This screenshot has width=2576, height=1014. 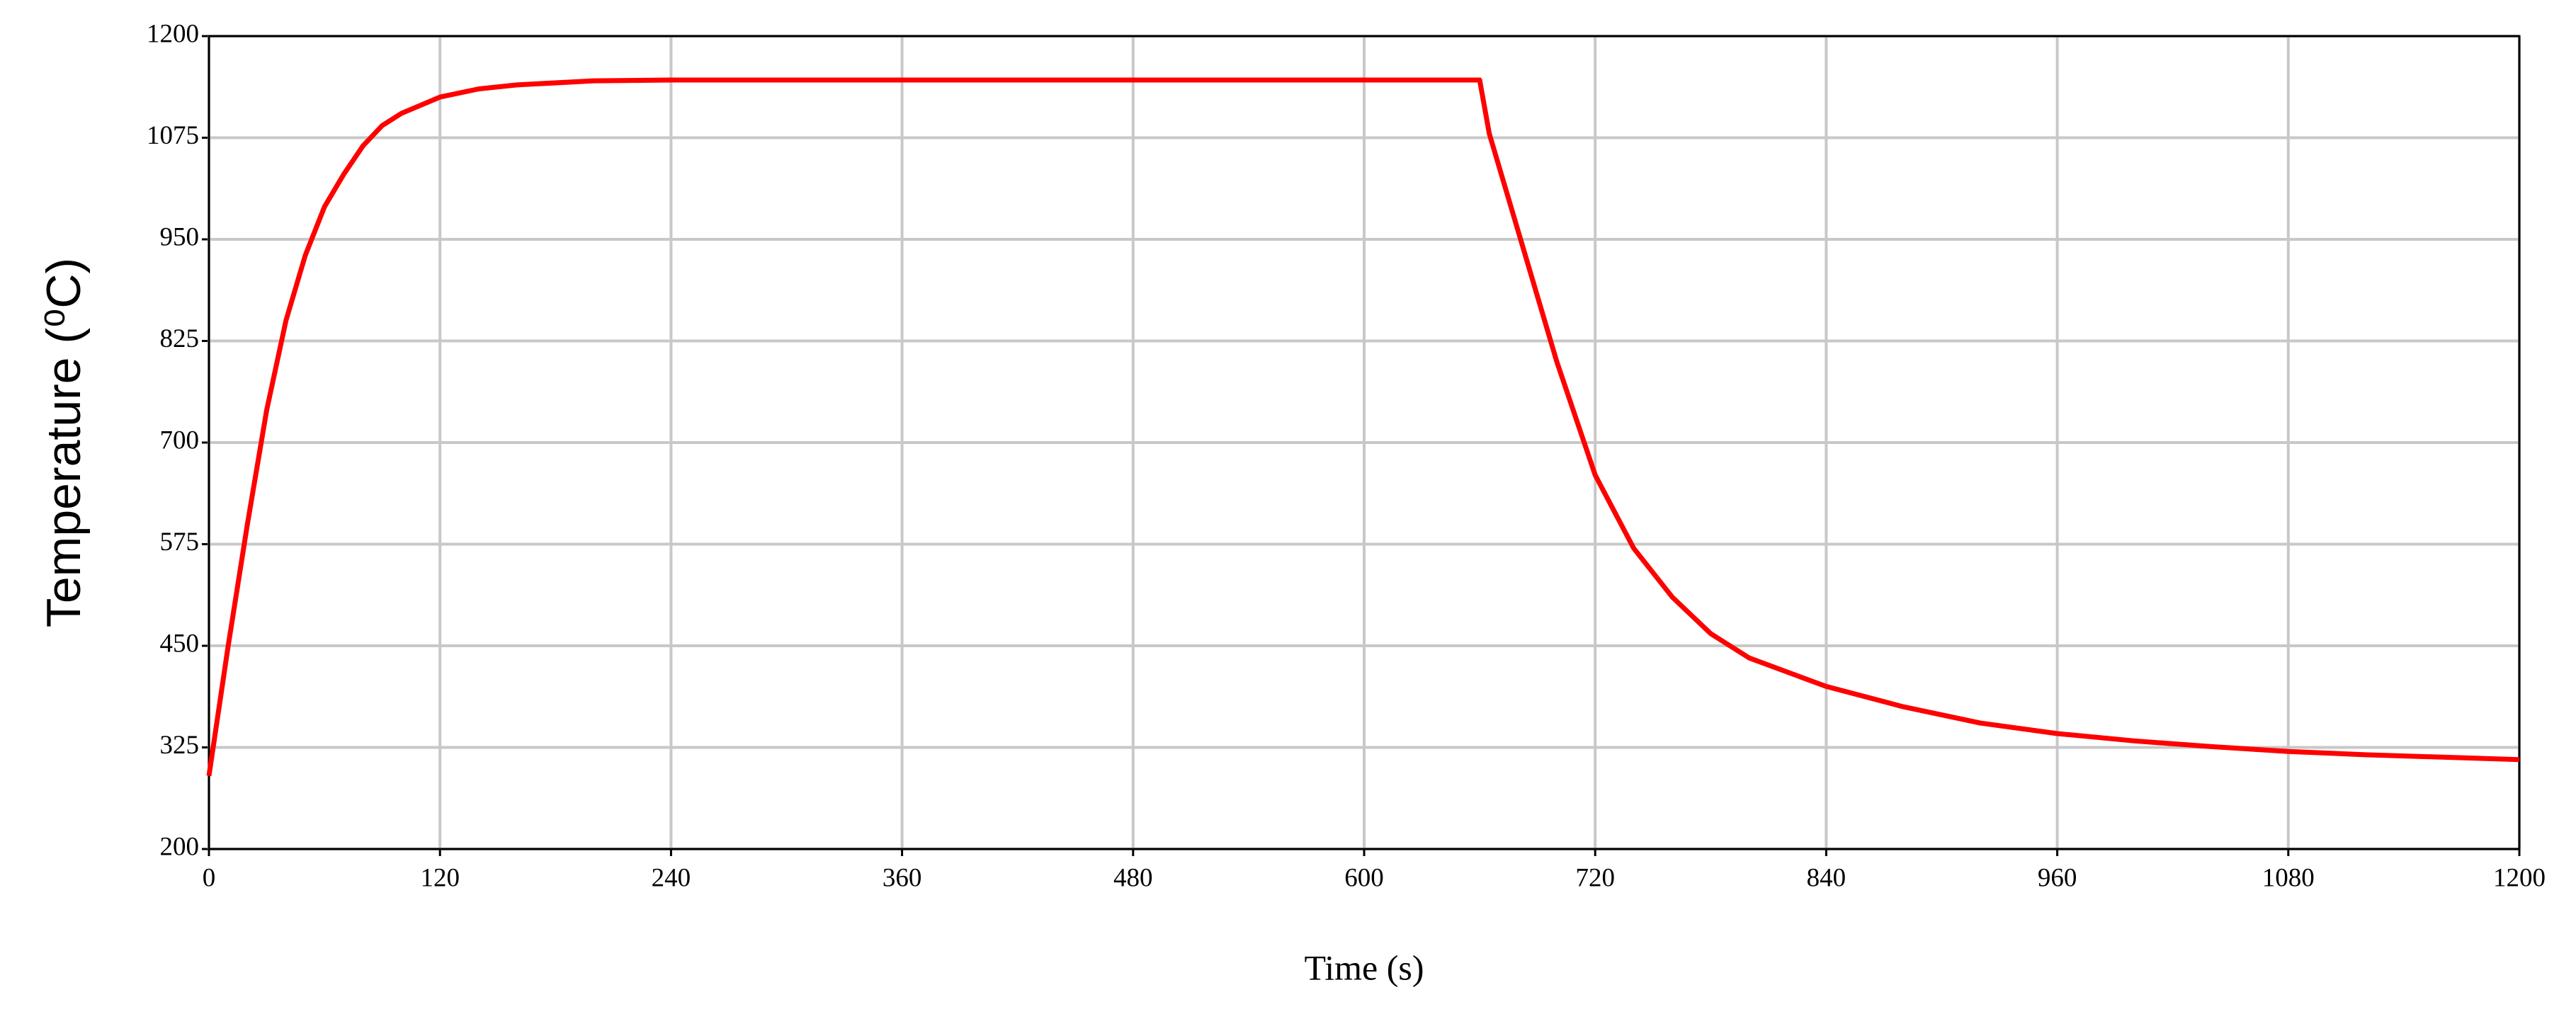 I want to click on x-tick-label: 120, so click(x=440, y=877).